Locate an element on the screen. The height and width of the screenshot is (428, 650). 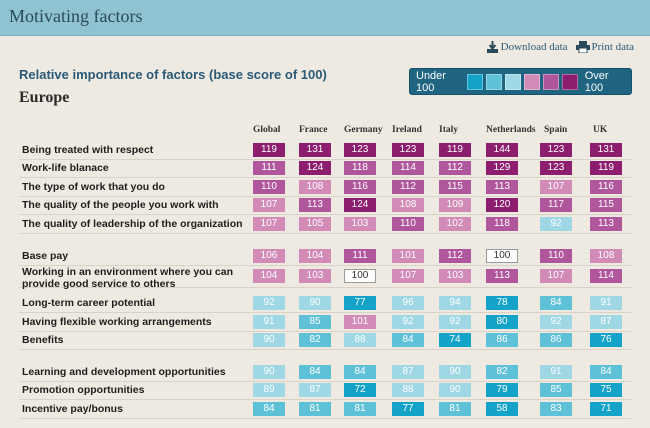
score-cell: 58 is located at coordinates (502, 409).